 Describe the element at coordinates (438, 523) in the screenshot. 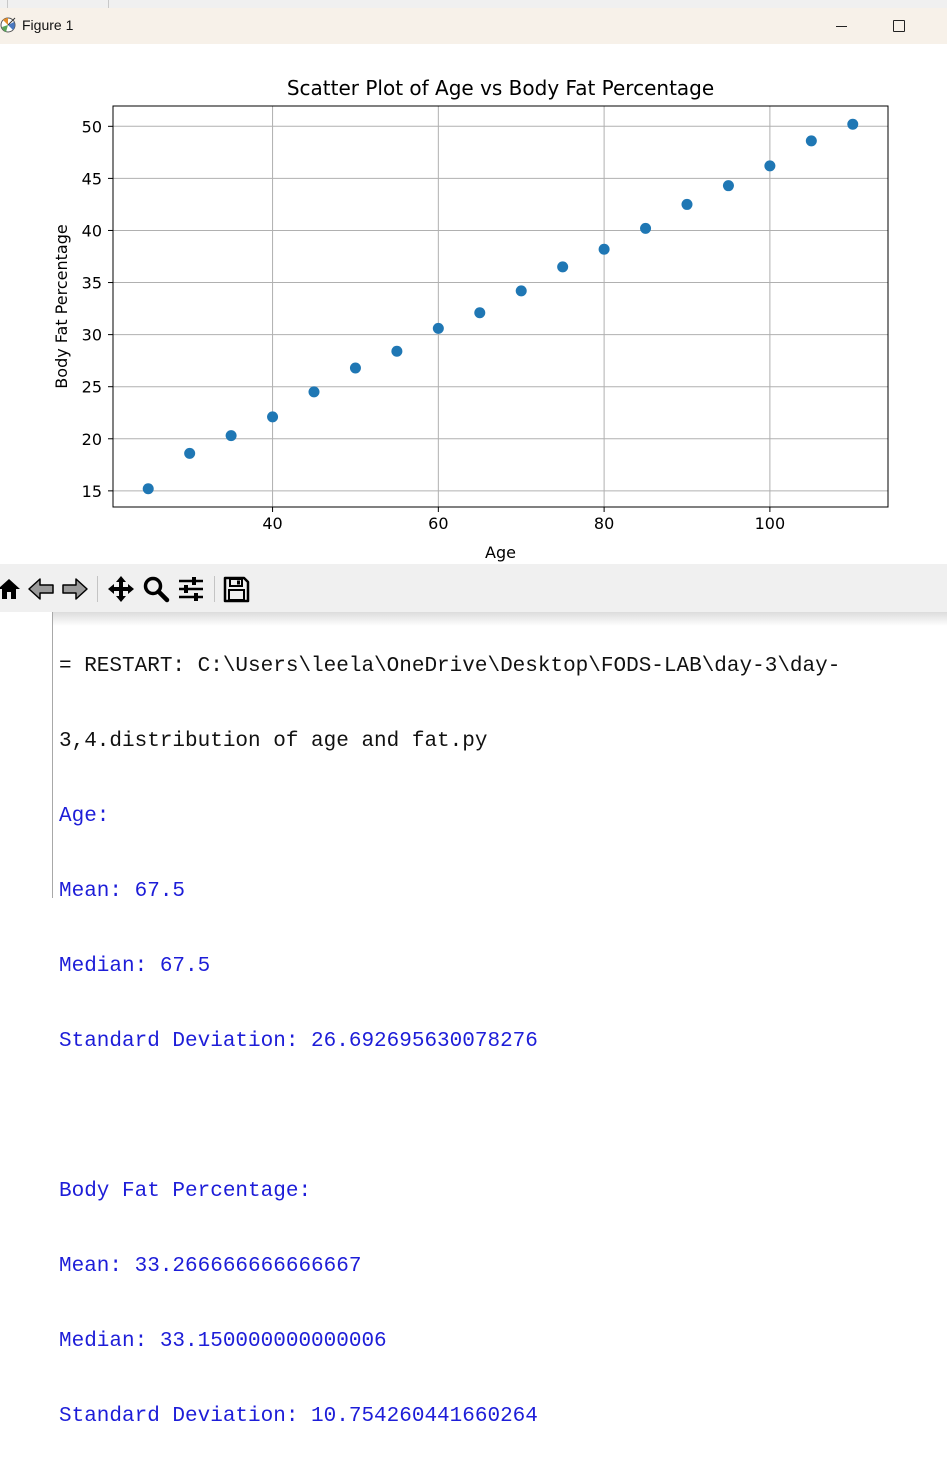

I see `x-tick-label: 60` at that location.